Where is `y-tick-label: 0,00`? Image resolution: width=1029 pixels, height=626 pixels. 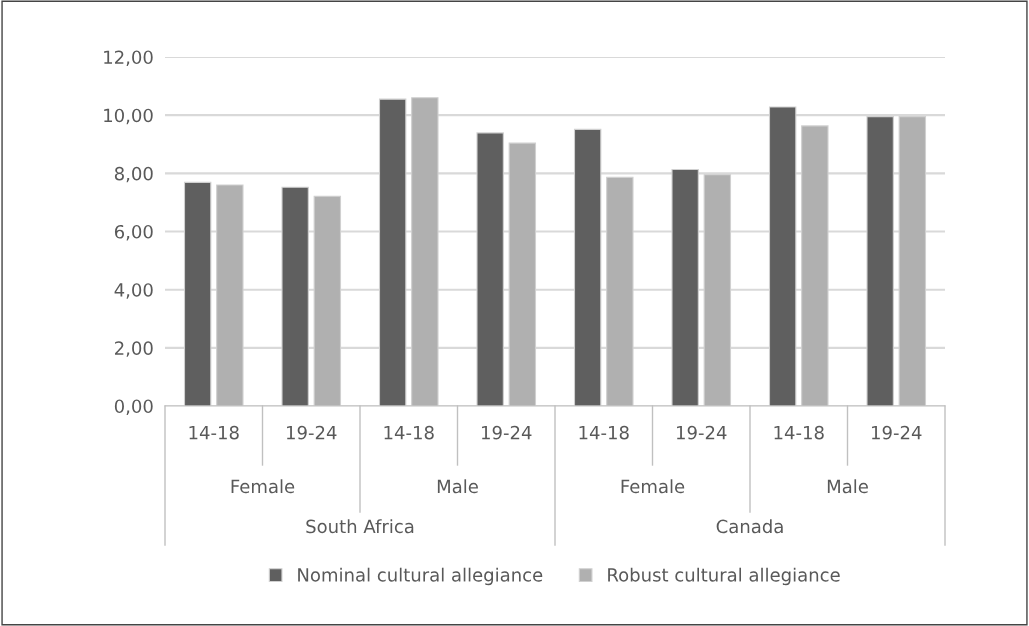 y-tick-label: 0,00 is located at coordinates (133, 407).